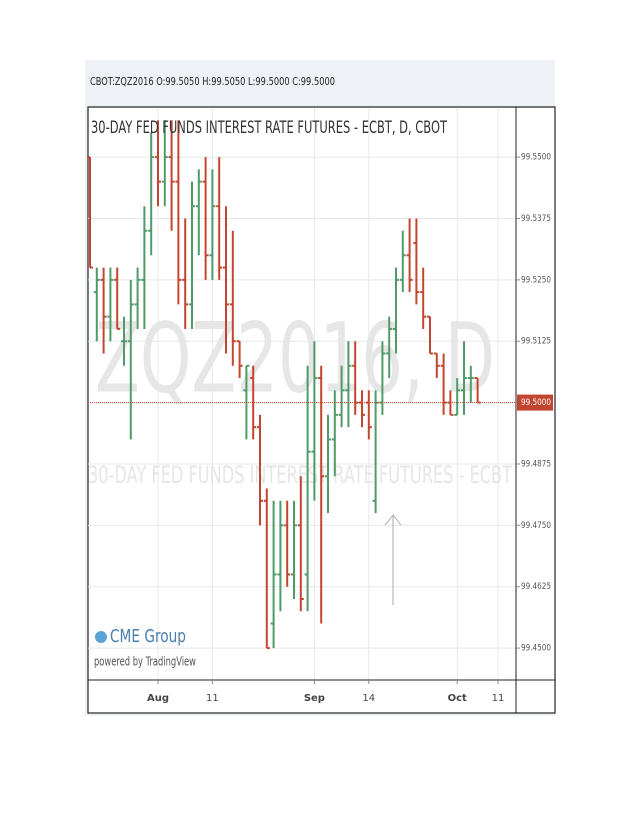  Describe the element at coordinates (536, 464) in the screenshot. I see `y-tick-label: 99.4875` at that location.